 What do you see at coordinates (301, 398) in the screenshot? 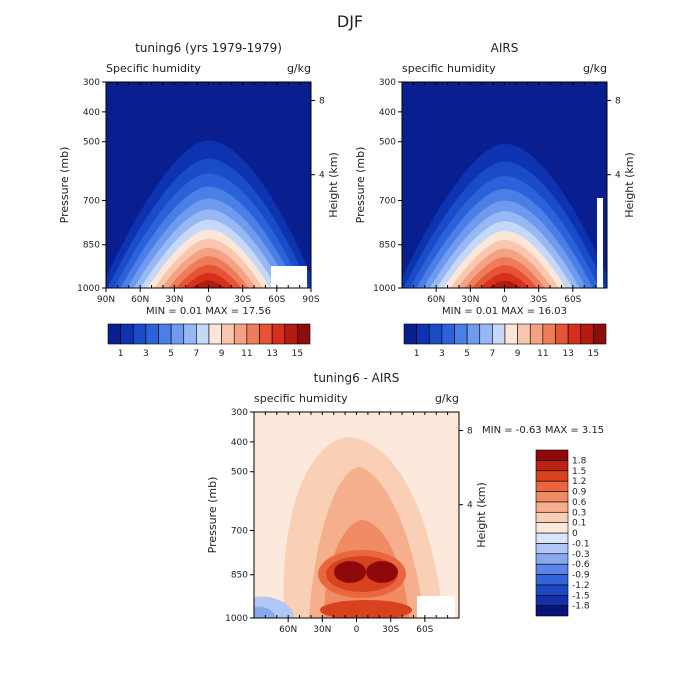
I see `variable-label: specific humidity` at bounding box center [301, 398].